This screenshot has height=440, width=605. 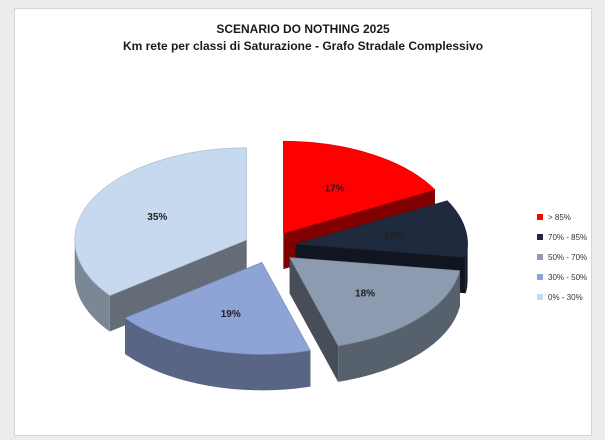 I want to click on pie-slice-label-3: 19%, so click(x=231, y=314).